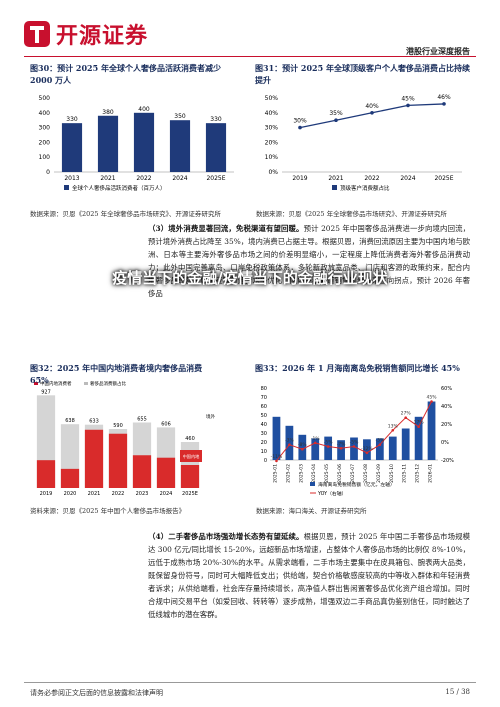 This screenshot has height=707, width=500. Describe the element at coordinates (264, 452) in the screenshot. I see `fig33-ytick-left: 10` at that location.